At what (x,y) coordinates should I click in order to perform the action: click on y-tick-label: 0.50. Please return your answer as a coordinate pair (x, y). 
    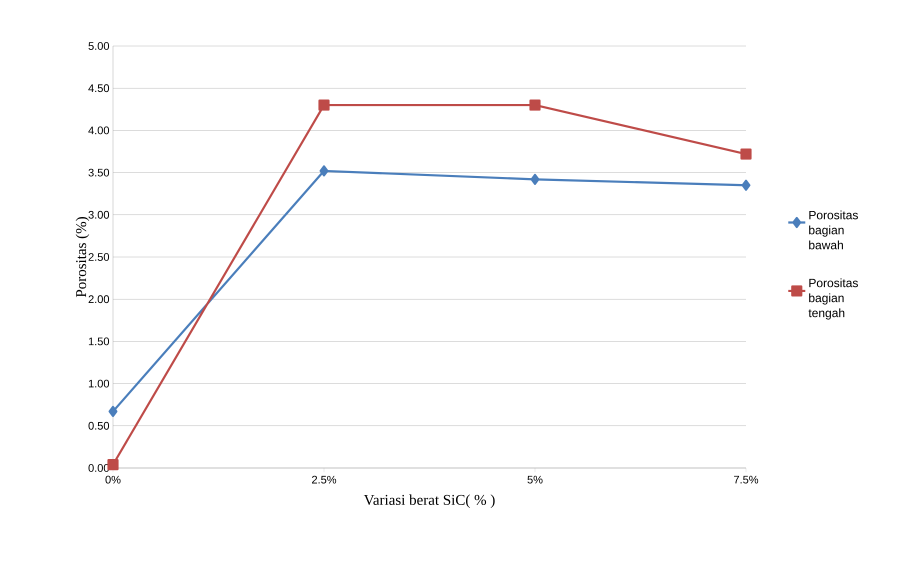
    Looking at the image, I should click on (99, 426).